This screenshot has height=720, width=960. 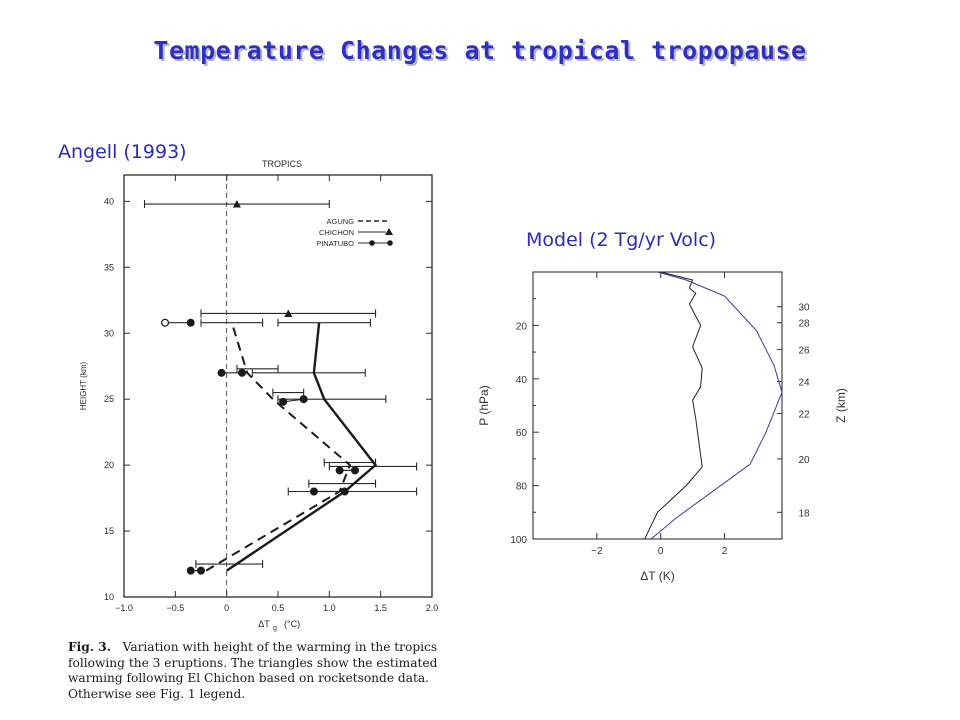 I want to click on angell-chart-label: Angell (1993), so click(x=122, y=152).